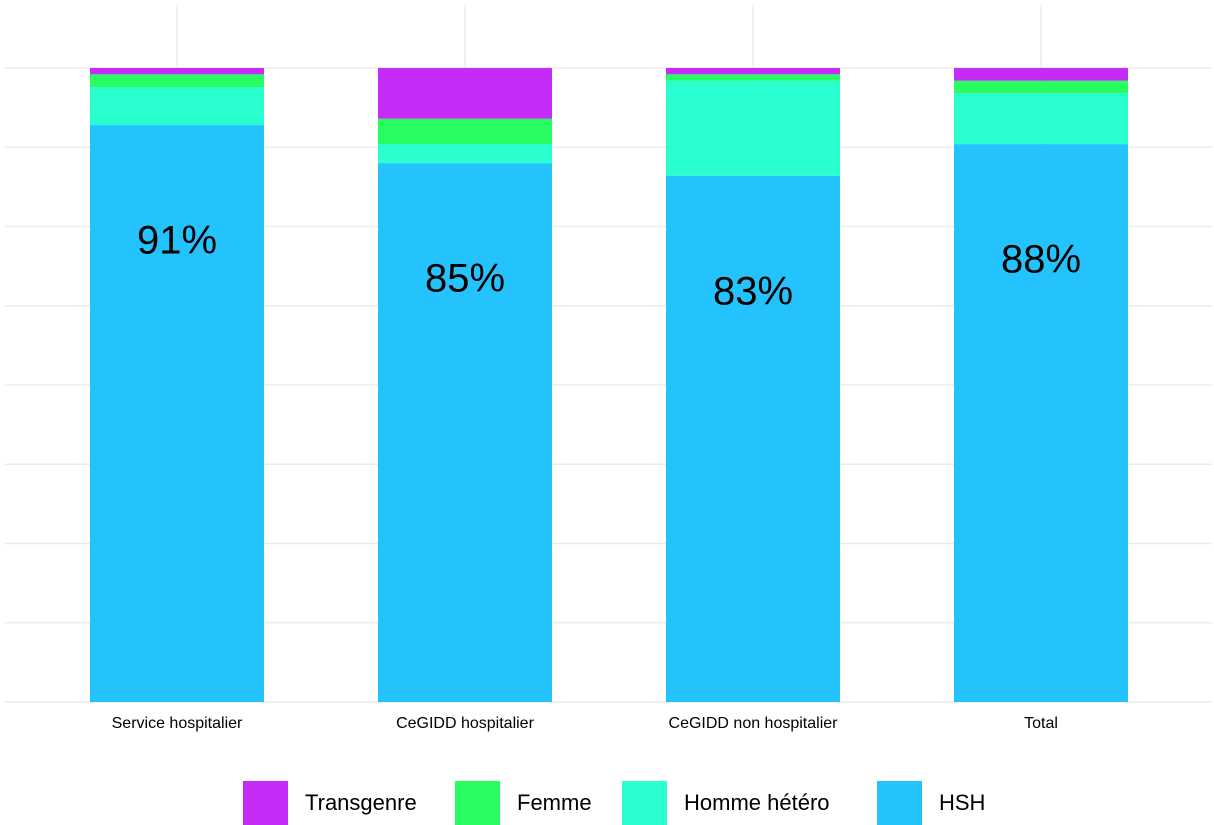 This screenshot has width=1214, height=825. Describe the element at coordinates (361, 802) in the screenshot. I see `legend-label: Transgenre` at that location.